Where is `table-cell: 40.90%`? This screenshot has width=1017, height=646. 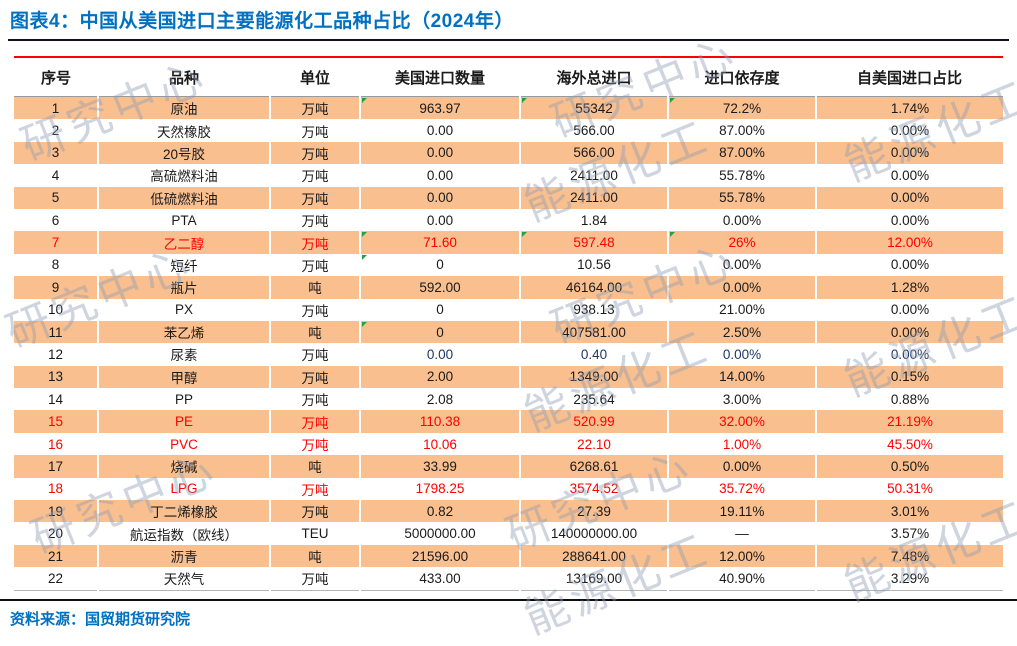 table-cell: 40.90% is located at coordinates (741, 579).